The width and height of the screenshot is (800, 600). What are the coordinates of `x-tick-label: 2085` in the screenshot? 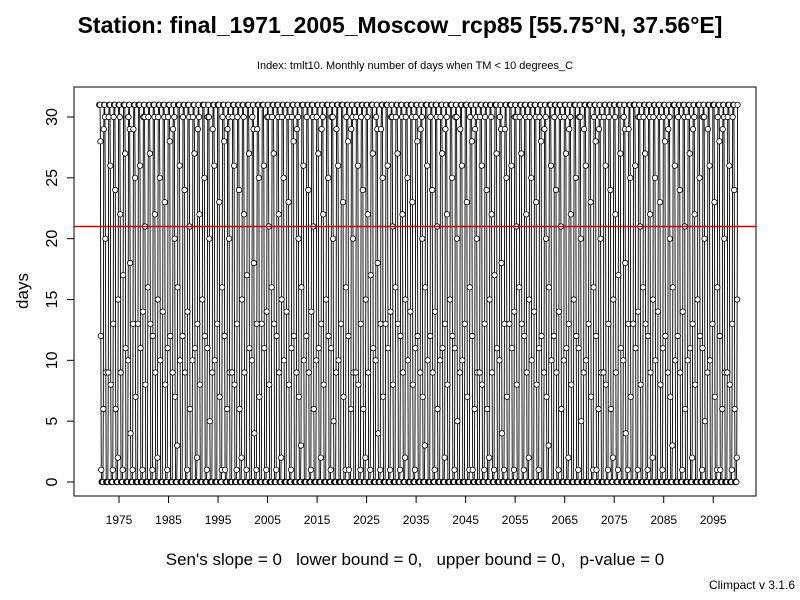 It's located at (663, 520).